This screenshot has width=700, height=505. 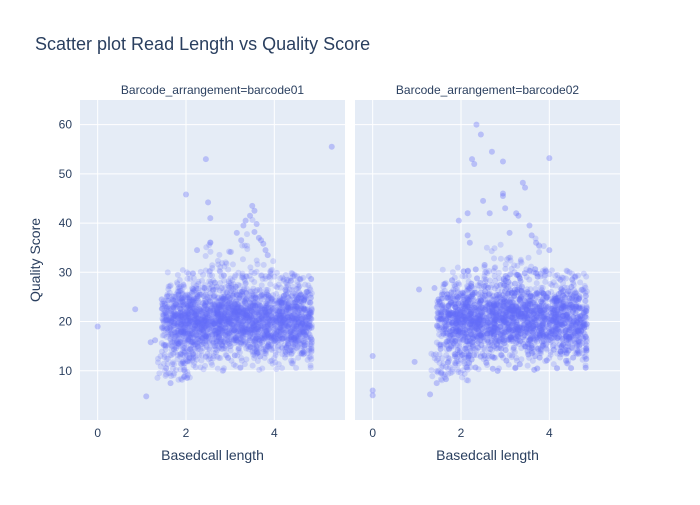 I want to click on y-tick-label: 60, so click(x=66, y=125).